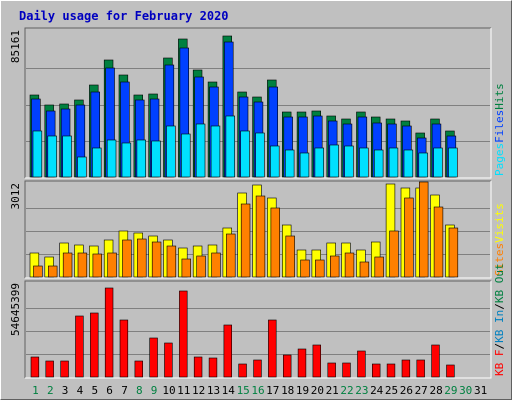  Describe the element at coordinates (229, 390) in the screenshot. I see `day-label: 14` at that location.